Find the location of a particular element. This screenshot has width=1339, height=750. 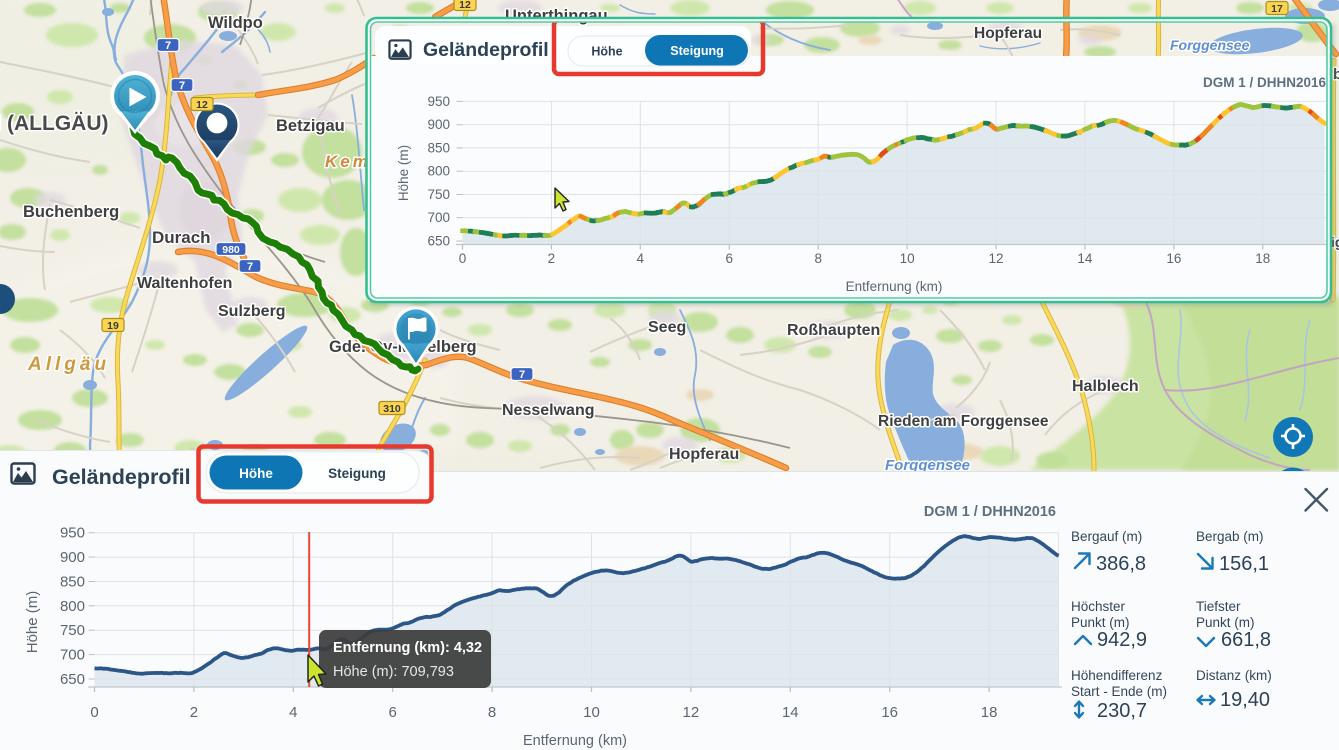

svg-text: Betzigau is located at coordinates (310, 126).